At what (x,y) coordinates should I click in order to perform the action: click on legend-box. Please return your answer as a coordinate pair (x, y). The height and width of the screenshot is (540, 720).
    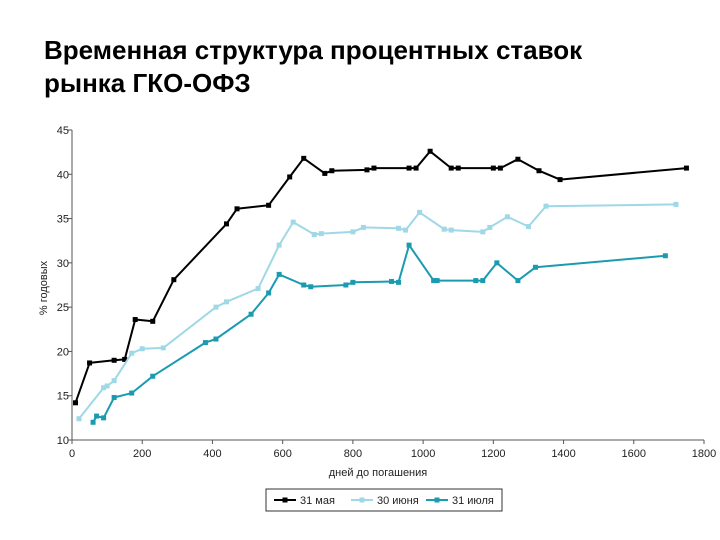
    Looking at the image, I should click on (384, 500).